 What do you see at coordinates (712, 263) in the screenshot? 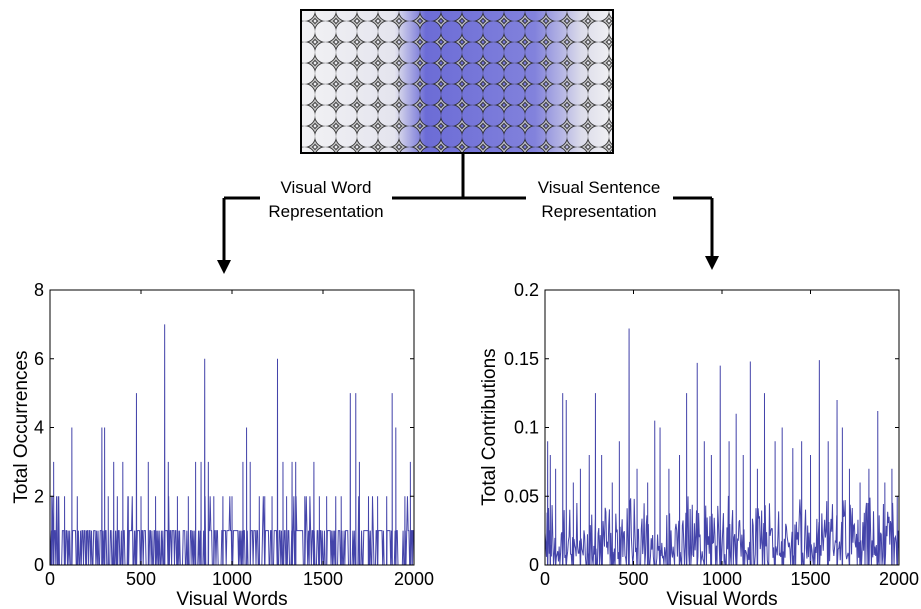
I see `arrow-right-head` at bounding box center [712, 263].